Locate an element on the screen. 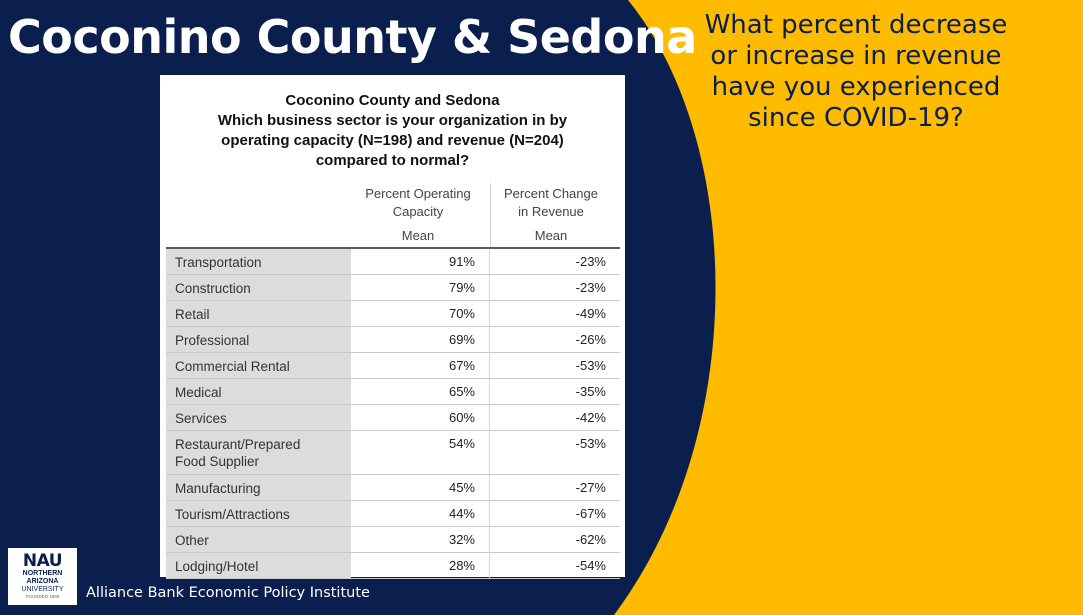 Image resolution: width=1083 pixels, height=615 pixels. revenue-value: -26% is located at coordinates (590, 339).